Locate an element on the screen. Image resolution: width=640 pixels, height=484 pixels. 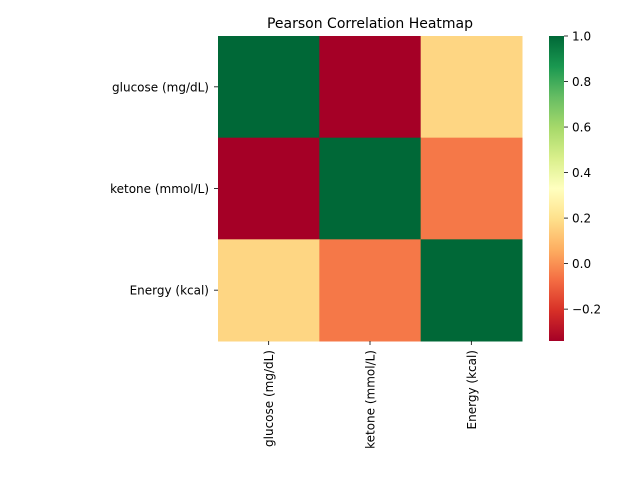
colorbar-gradient-bar is located at coordinates (556, 188).